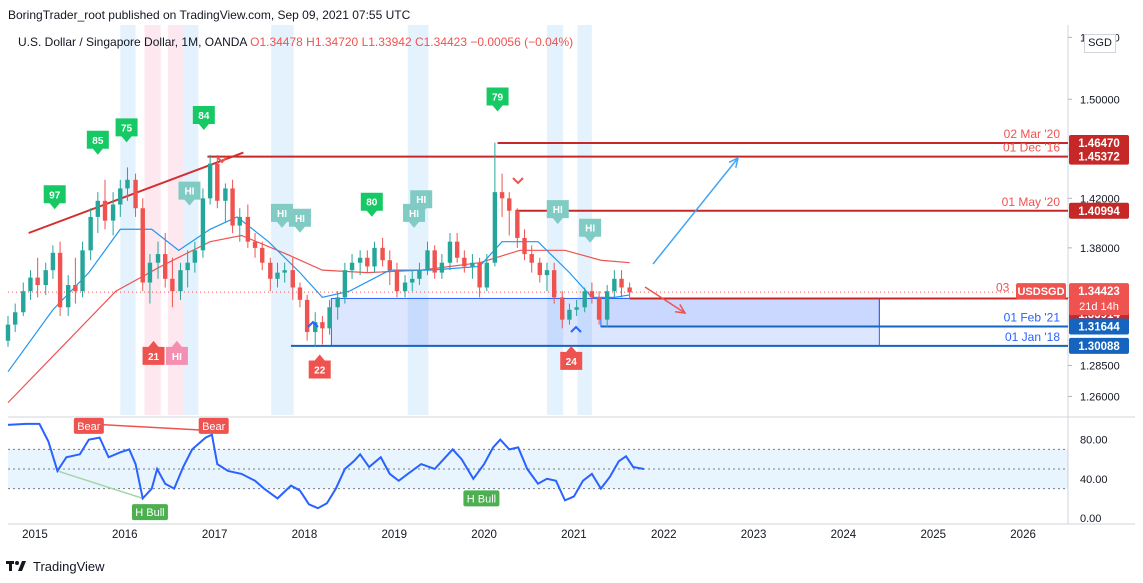  Describe the element at coordinates (1023, 535) in the screenshot. I see `x-tick-label: 2026` at that location.